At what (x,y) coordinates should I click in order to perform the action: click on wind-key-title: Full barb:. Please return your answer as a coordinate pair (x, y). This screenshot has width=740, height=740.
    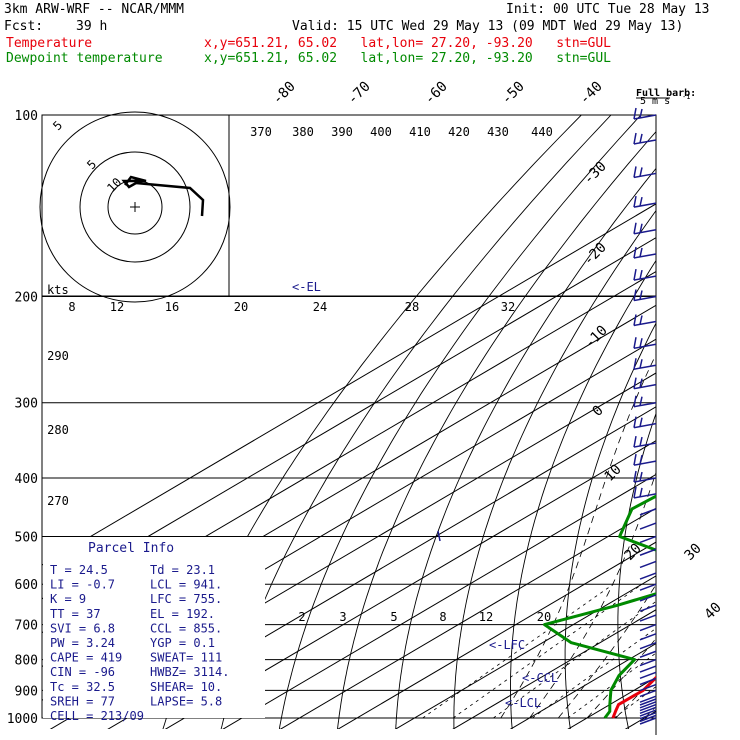
    Looking at the image, I should click on (666, 93).